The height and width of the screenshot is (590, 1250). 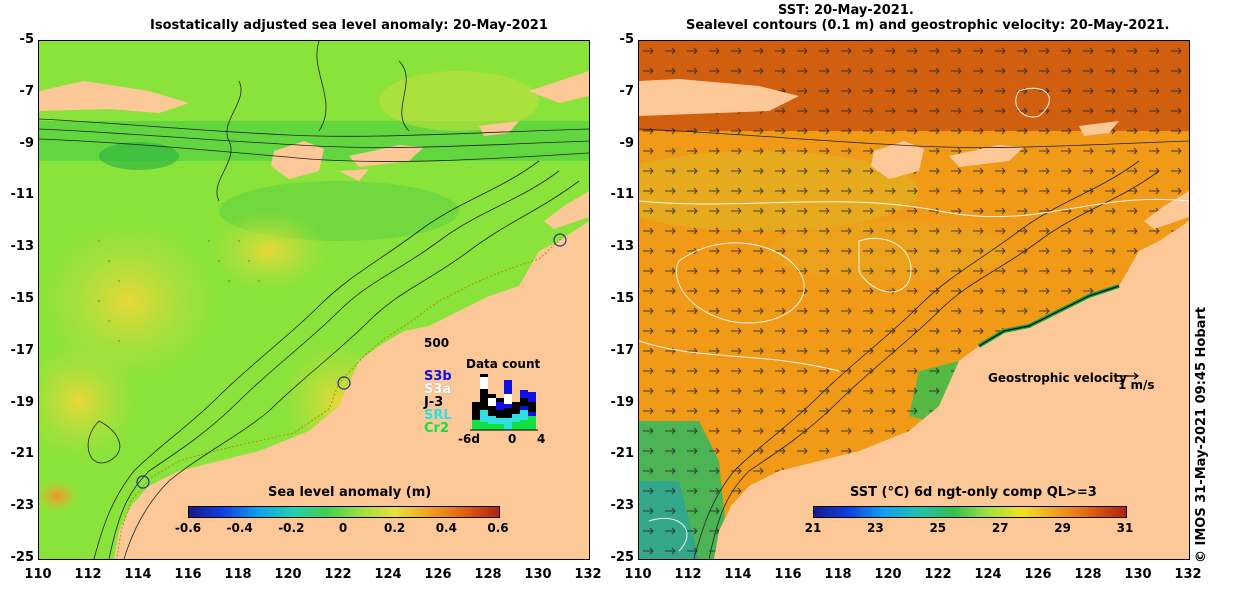 What do you see at coordinates (188, 528) in the screenshot?
I see `sla-colorbar-label: -0.6` at bounding box center [188, 528].